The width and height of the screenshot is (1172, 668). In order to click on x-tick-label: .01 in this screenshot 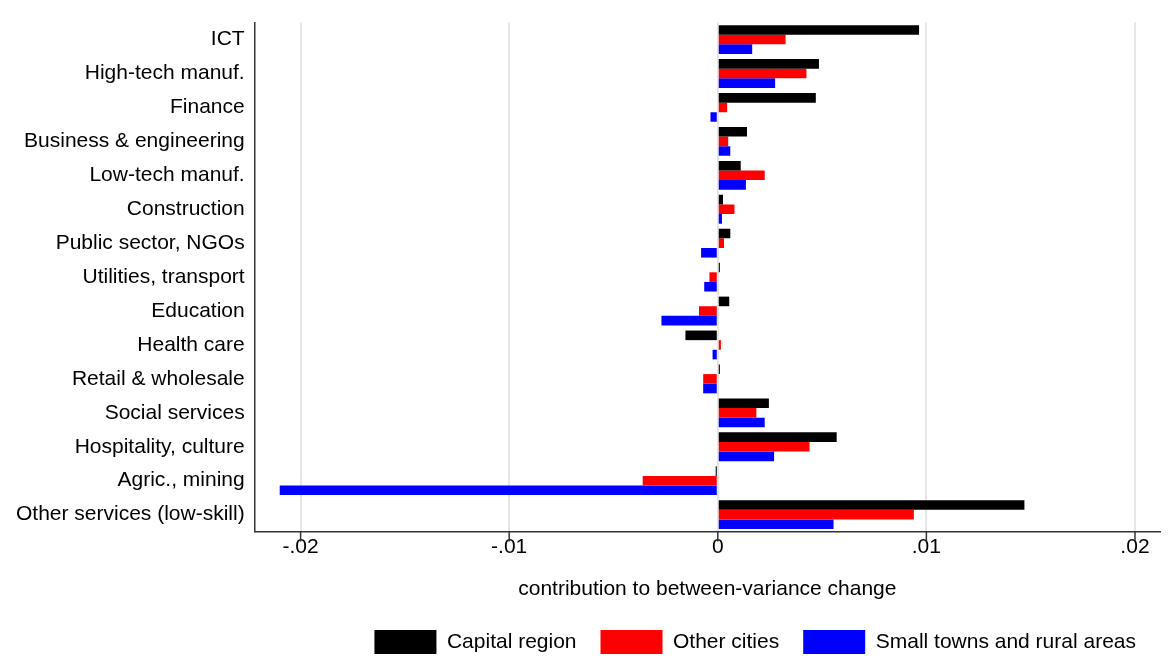, I will do `click(926, 545)`.